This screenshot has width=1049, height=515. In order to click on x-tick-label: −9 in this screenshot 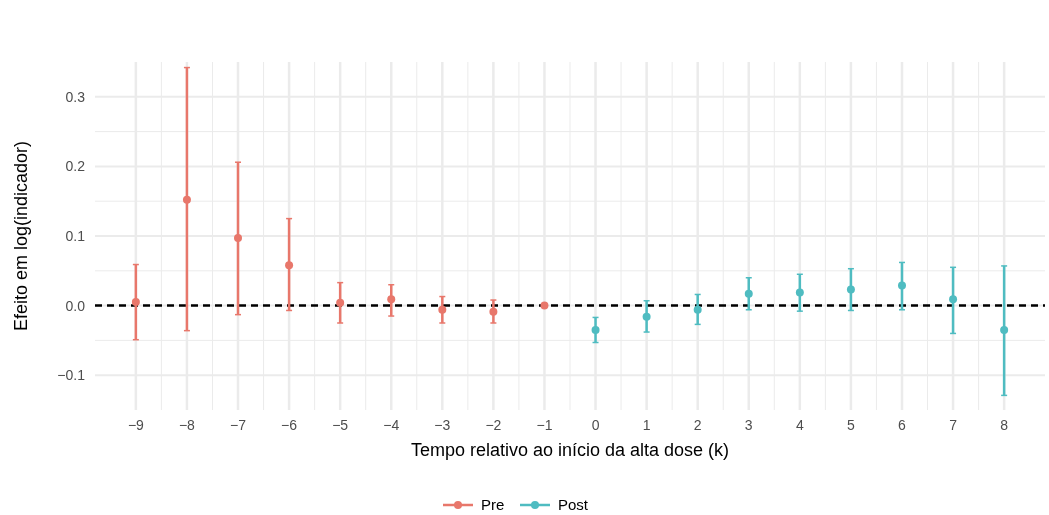, I will do `click(136, 425)`.